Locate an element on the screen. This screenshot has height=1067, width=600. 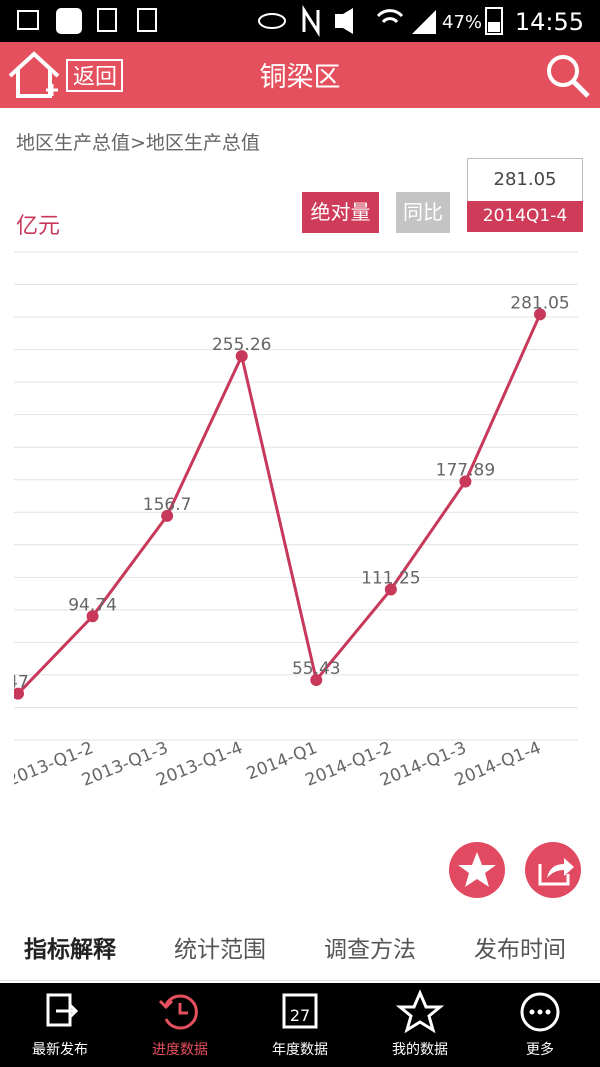
nav-label: 我的数据 is located at coordinates (420, 1050).